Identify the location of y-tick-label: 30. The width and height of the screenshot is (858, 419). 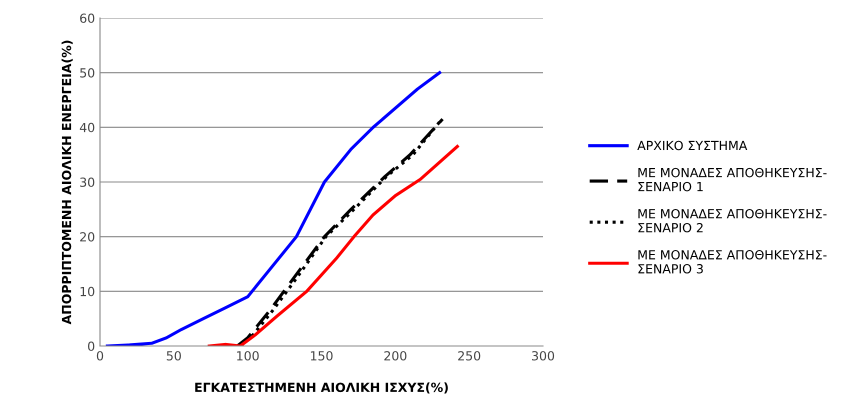
(87, 182).